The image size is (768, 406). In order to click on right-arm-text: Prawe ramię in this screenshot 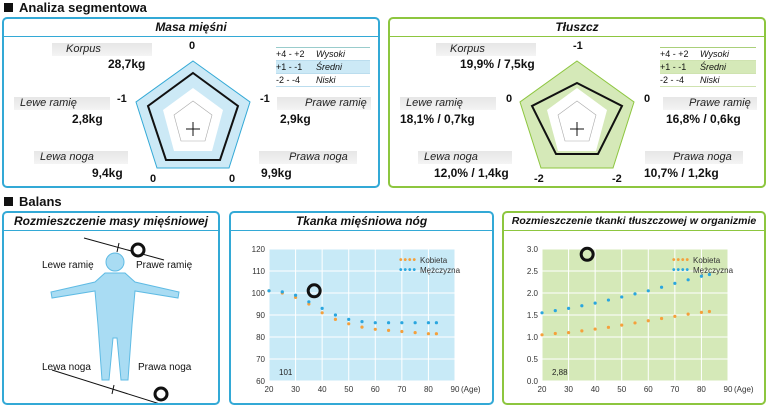, I will do `click(164, 265)`.